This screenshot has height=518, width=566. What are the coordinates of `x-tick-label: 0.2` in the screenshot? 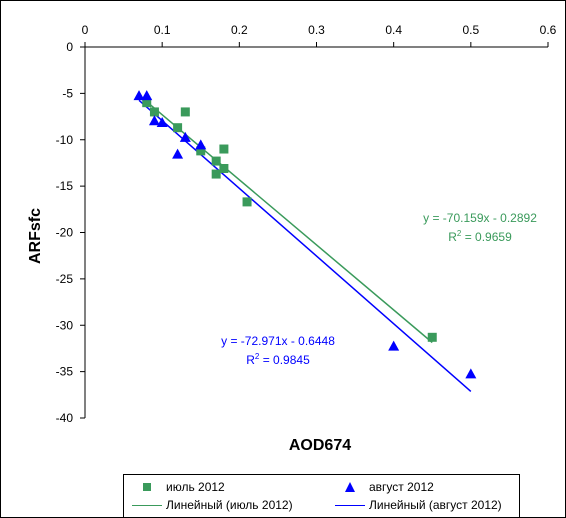 It's located at (239, 30).